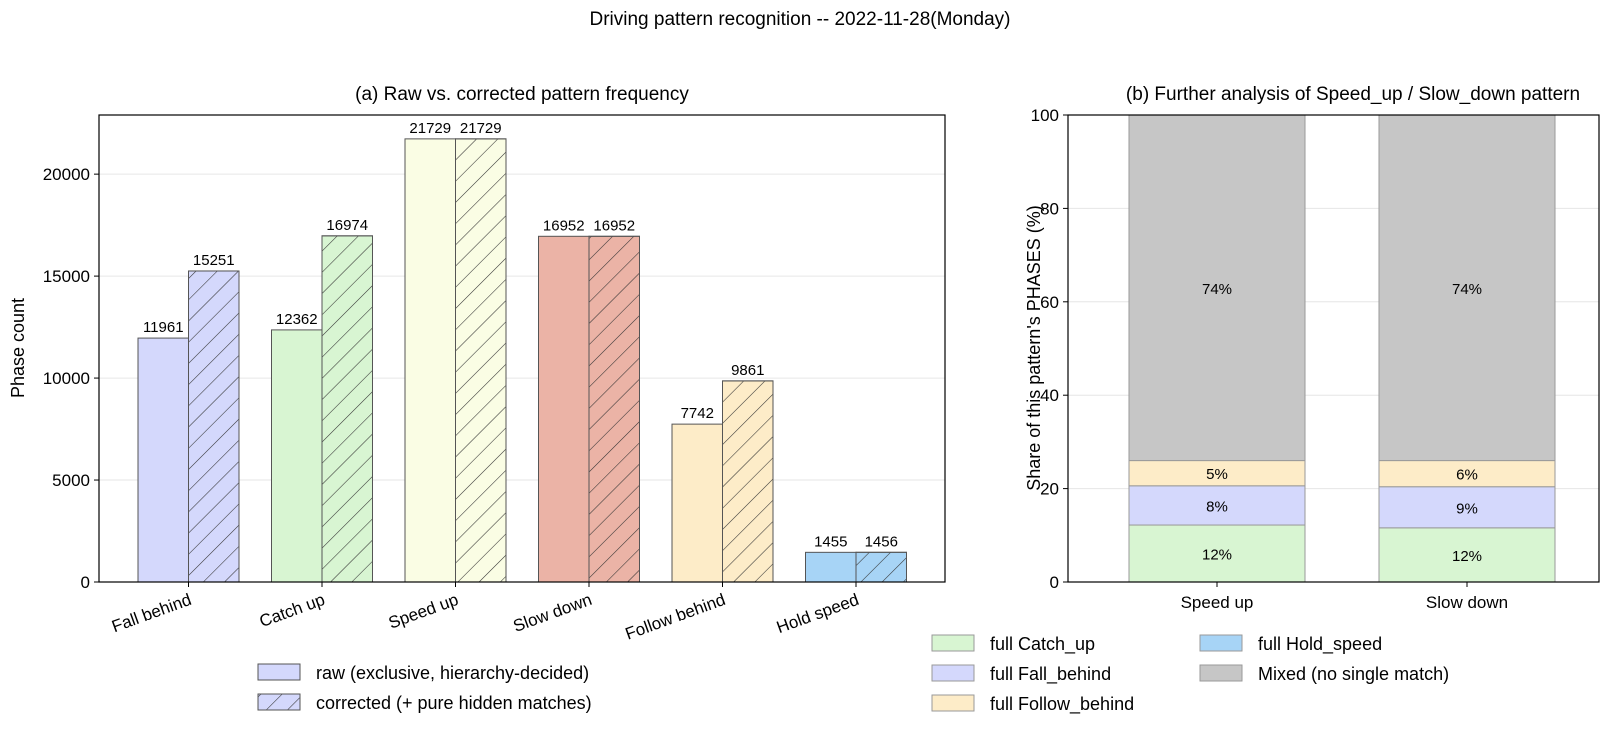 The width and height of the screenshot is (1600, 733). Describe the element at coordinates (697, 503) in the screenshot. I see `bar-raw-follow-behind` at that location.